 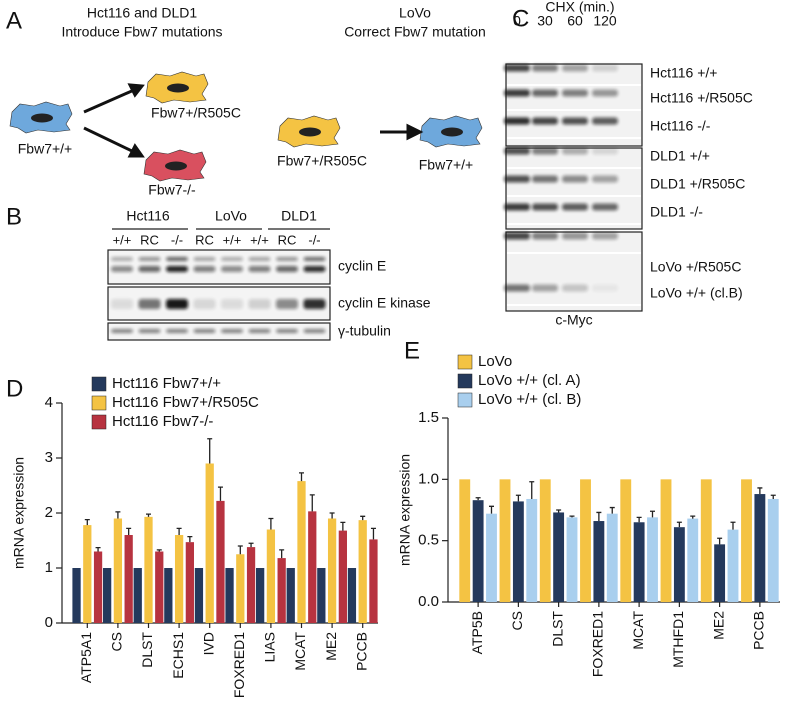 What do you see at coordinates (309, 131) in the screenshot?
I see `cell-yellow` at bounding box center [309, 131].